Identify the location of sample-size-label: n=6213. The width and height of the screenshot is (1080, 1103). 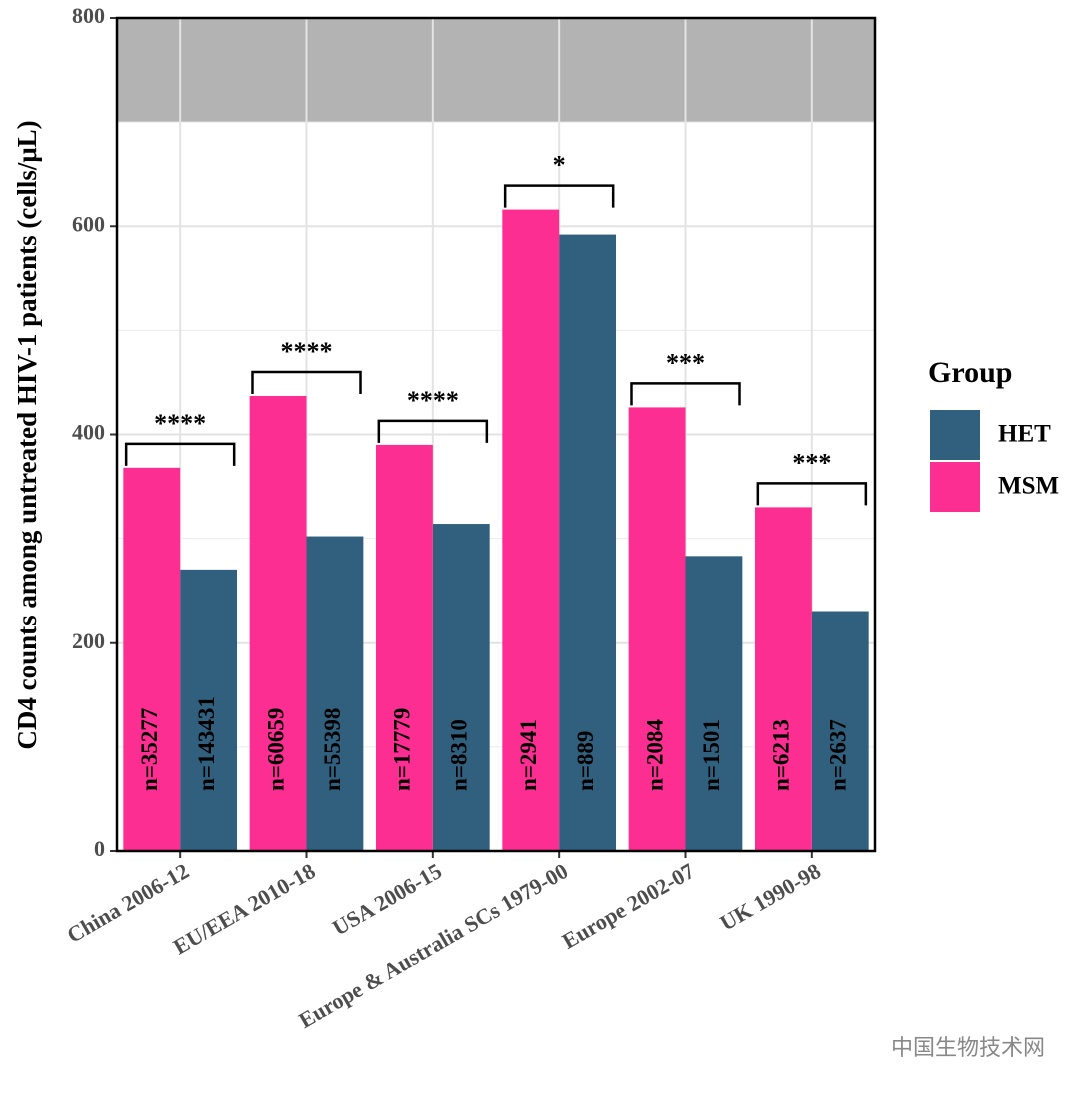
(781, 755).